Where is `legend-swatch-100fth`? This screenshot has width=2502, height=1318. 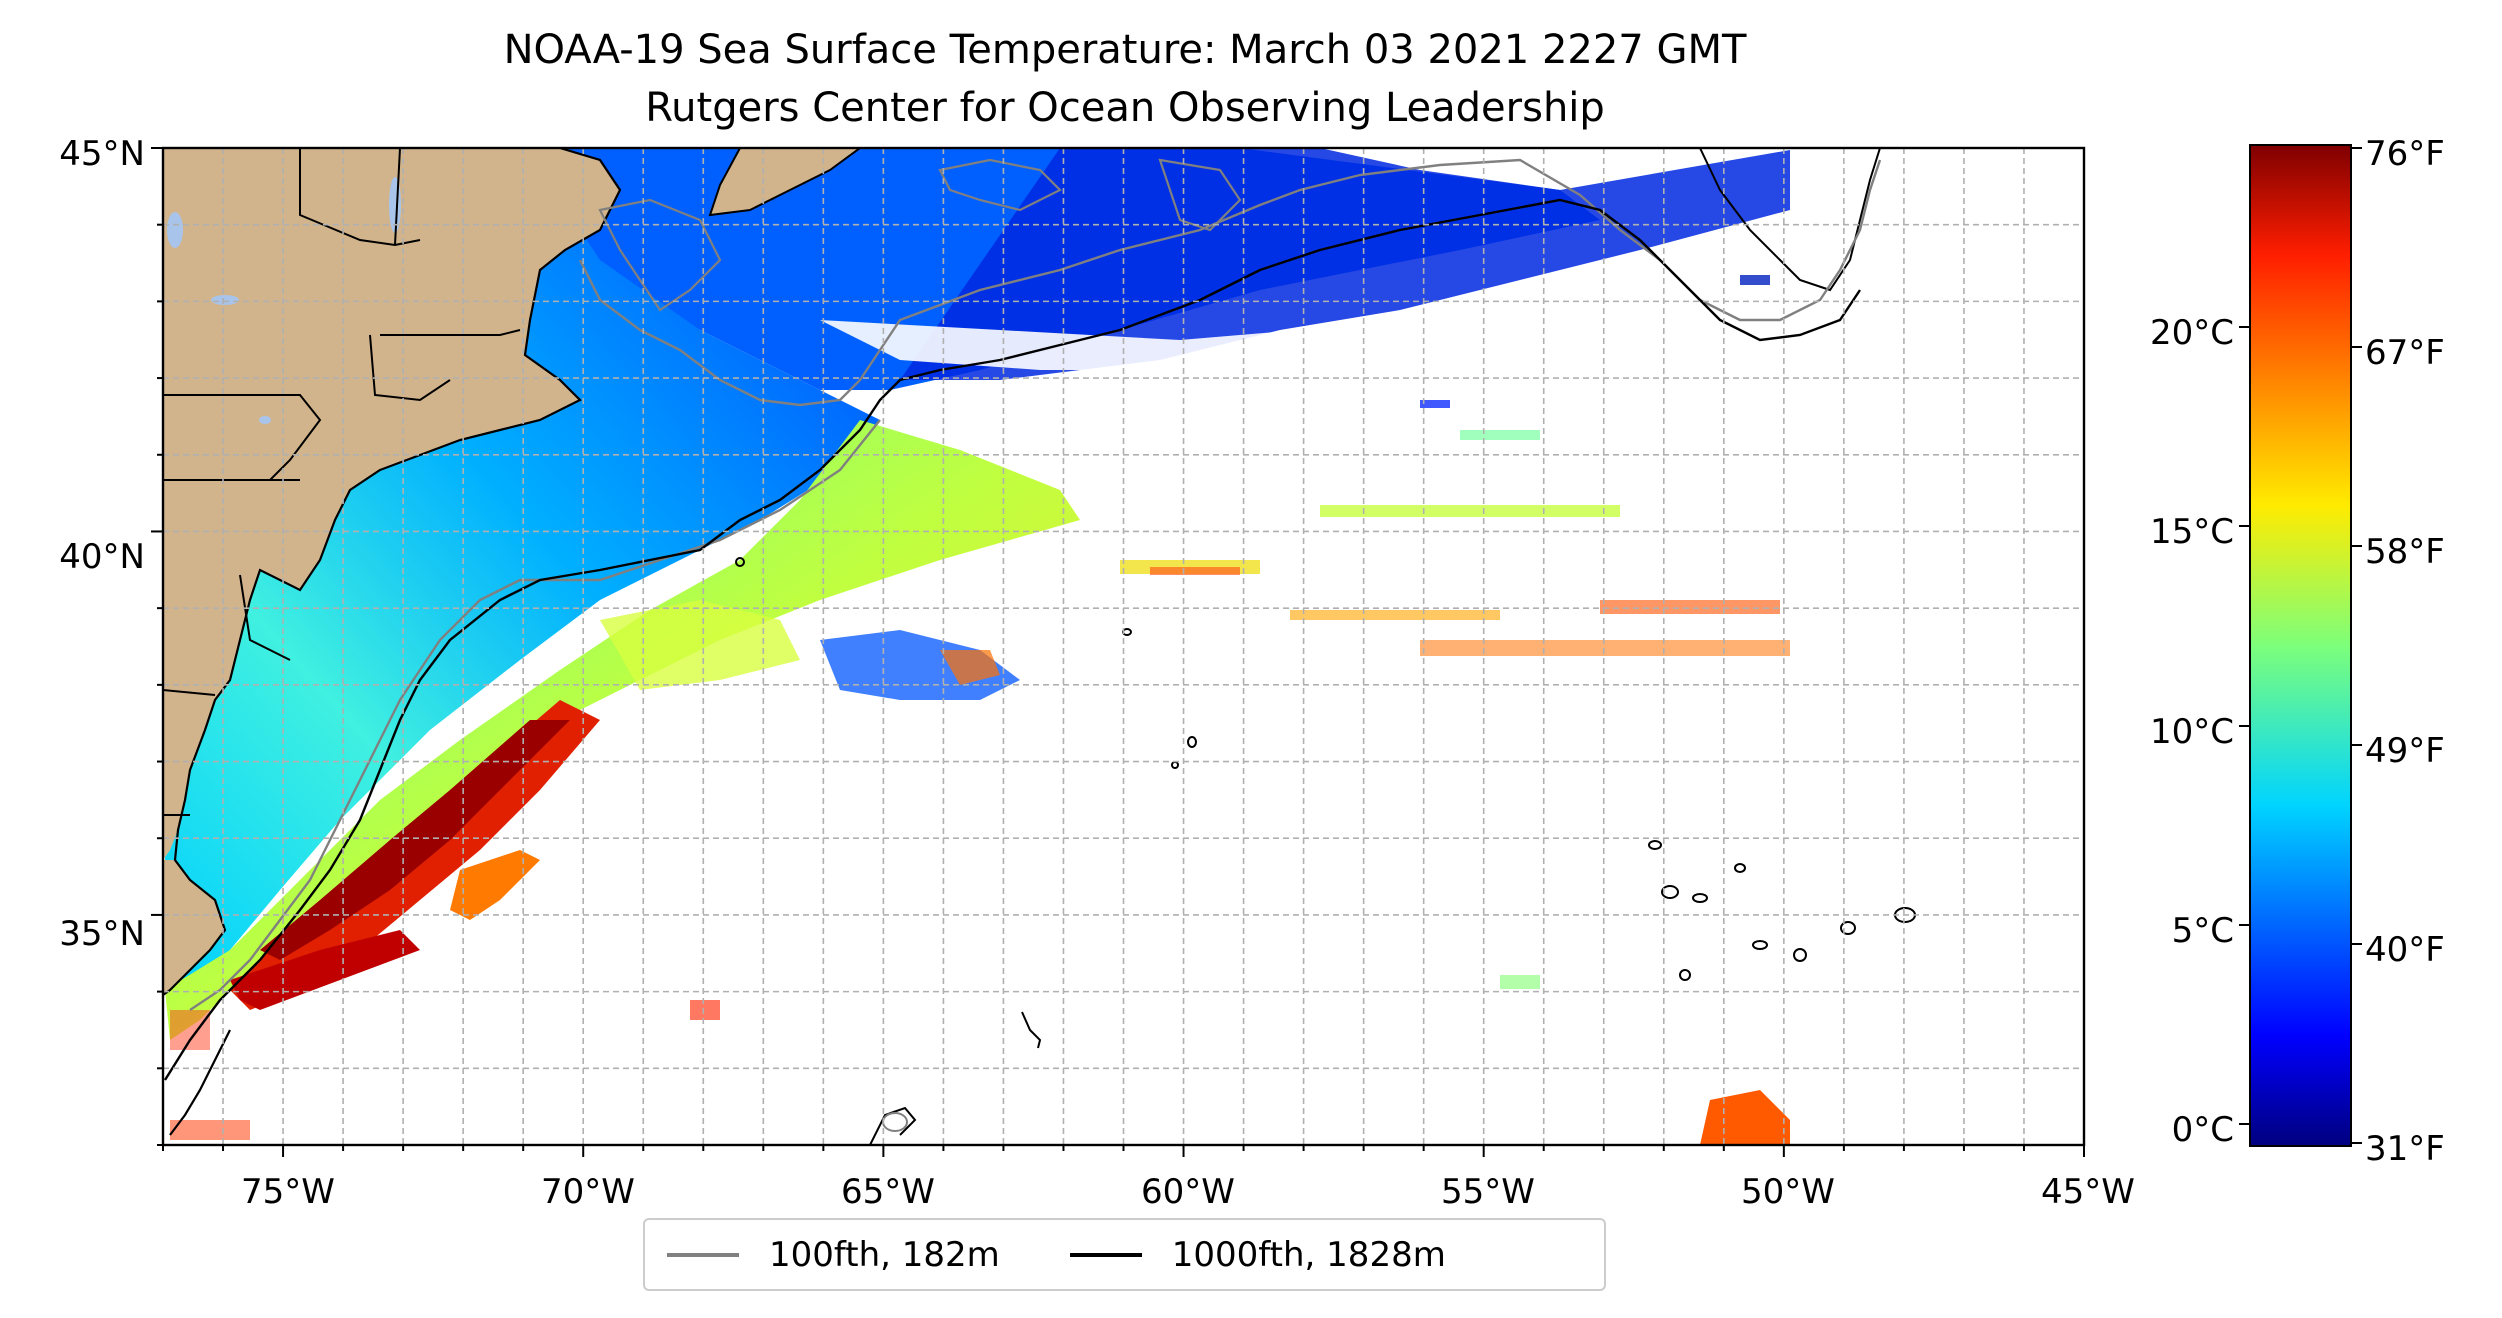
legend-swatch-100fth is located at coordinates (703, 1254).